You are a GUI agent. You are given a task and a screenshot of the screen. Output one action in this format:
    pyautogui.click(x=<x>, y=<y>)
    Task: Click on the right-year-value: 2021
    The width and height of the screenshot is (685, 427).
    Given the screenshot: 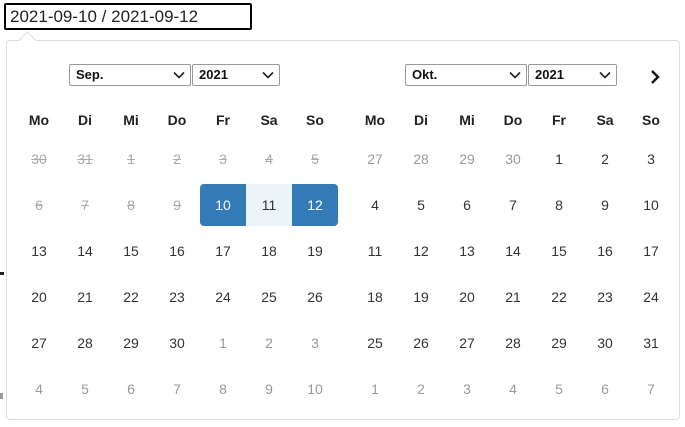 What is the action you would take?
    pyautogui.click(x=549, y=74)
    